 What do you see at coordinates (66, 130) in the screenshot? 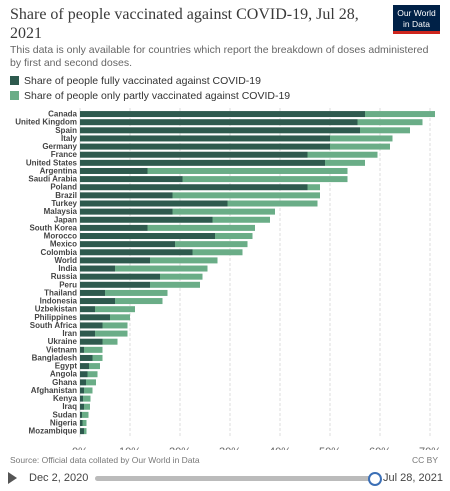
I see `category-label: Spain` at bounding box center [66, 130].